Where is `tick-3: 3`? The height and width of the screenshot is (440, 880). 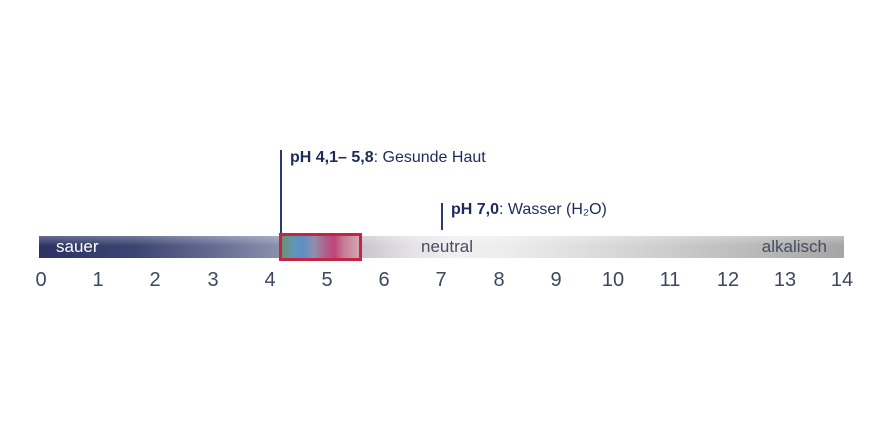
tick-3: 3 is located at coordinates (213, 280).